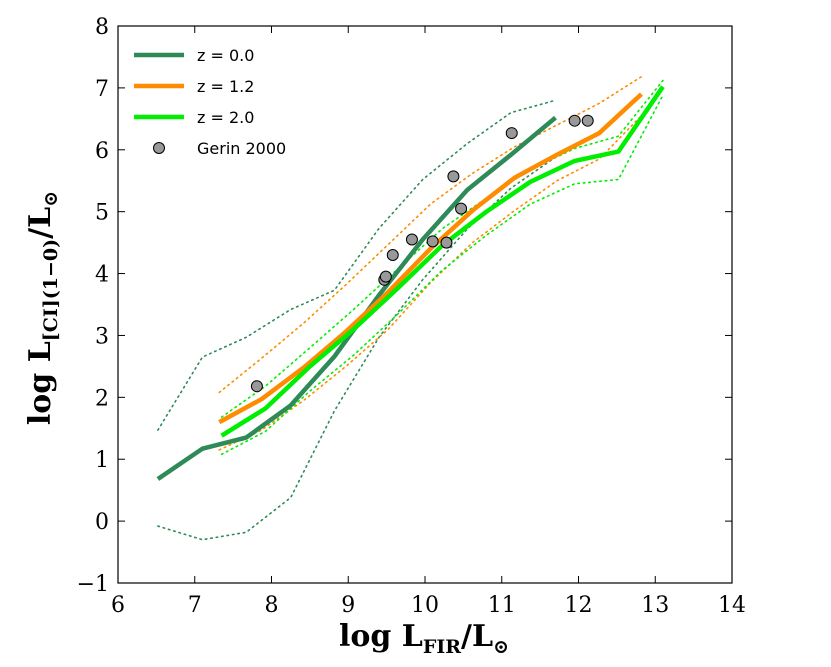 The height and width of the screenshot is (667, 831). Describe the element at coordinates (102, 89) in the screenshot. I see `y-tick-label: 7` at that location.